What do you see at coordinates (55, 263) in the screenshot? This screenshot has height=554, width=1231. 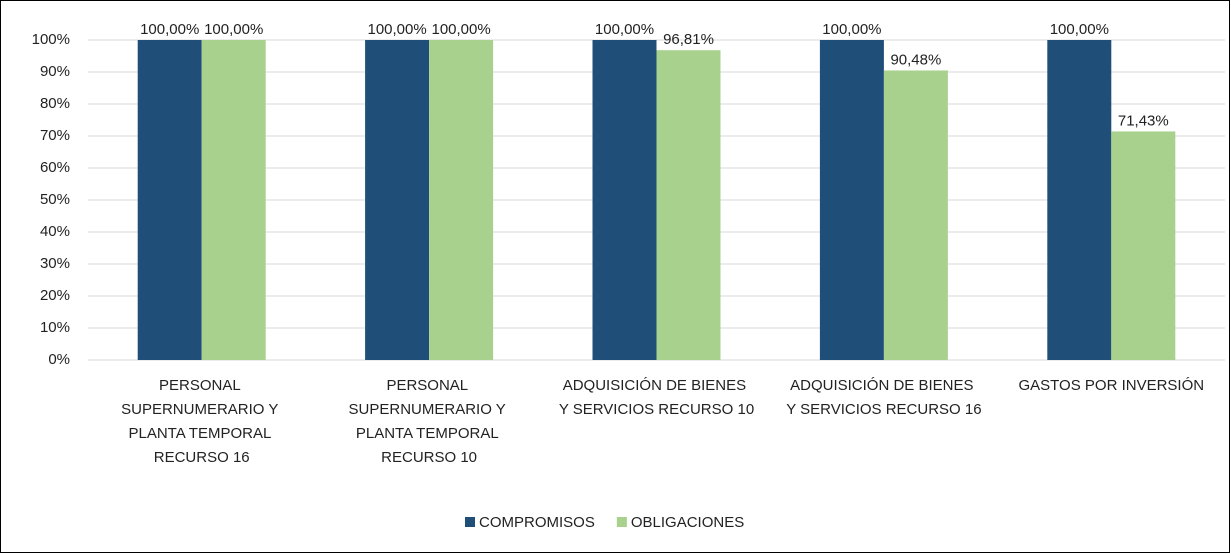 I see `y-tick-label: 30%` at bounding box center [55, 263].